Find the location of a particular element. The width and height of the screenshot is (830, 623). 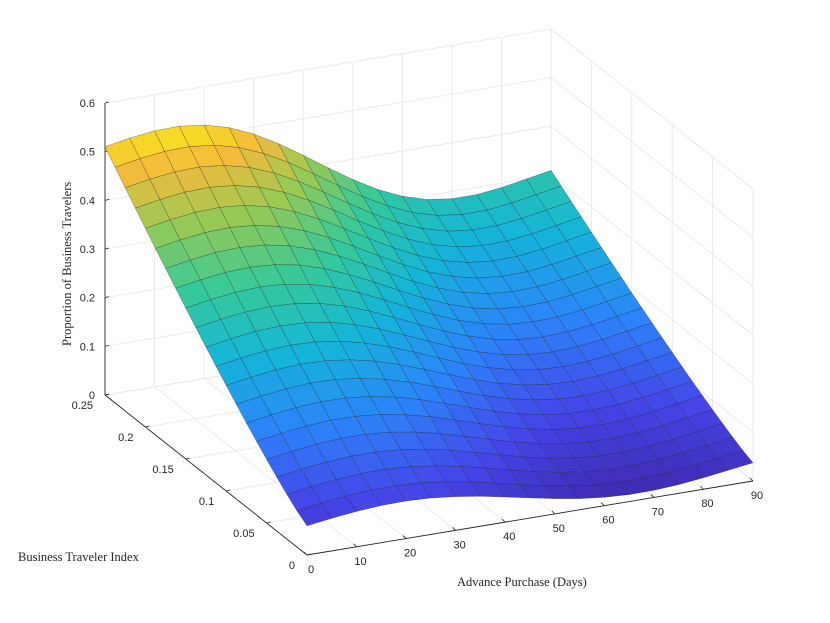

z-axis-title: Proportion of Business Travelers is located at coordinates (67, 264).